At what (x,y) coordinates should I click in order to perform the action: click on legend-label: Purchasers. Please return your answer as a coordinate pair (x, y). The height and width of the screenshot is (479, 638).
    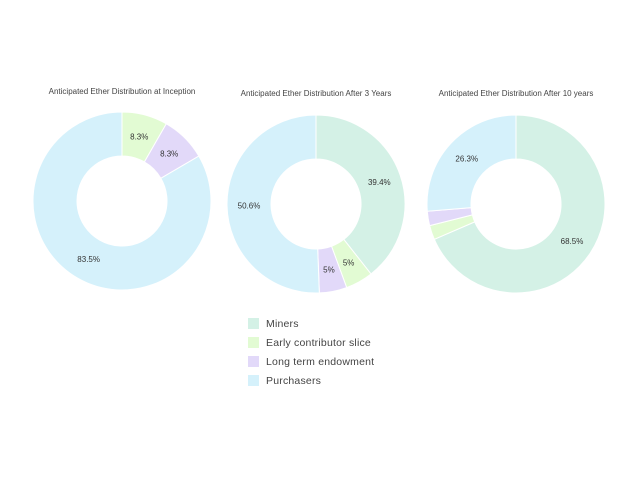
    Looking at the image, I should click on (294, 380).